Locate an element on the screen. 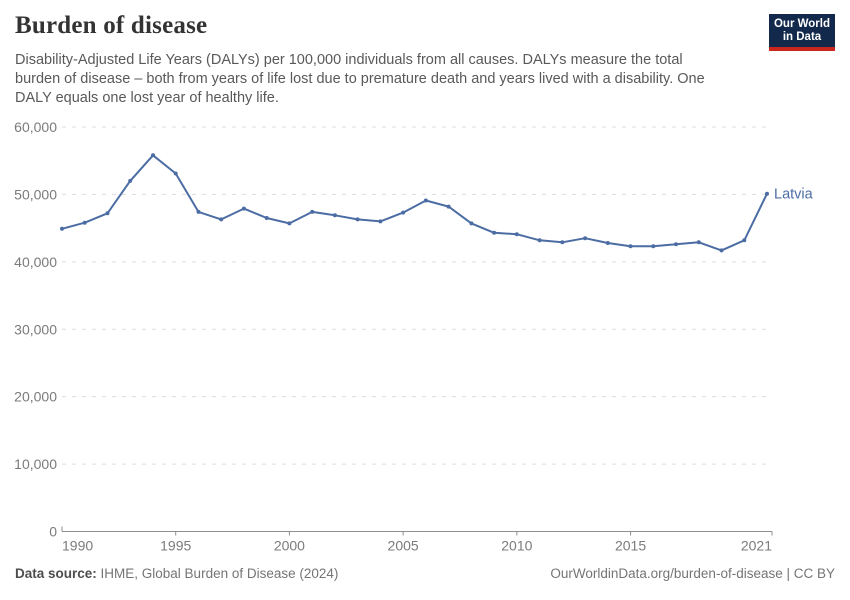 The width and height of the screenshot is (850, 600). y-axis-label: 0 is located at coordinates (53, 532).